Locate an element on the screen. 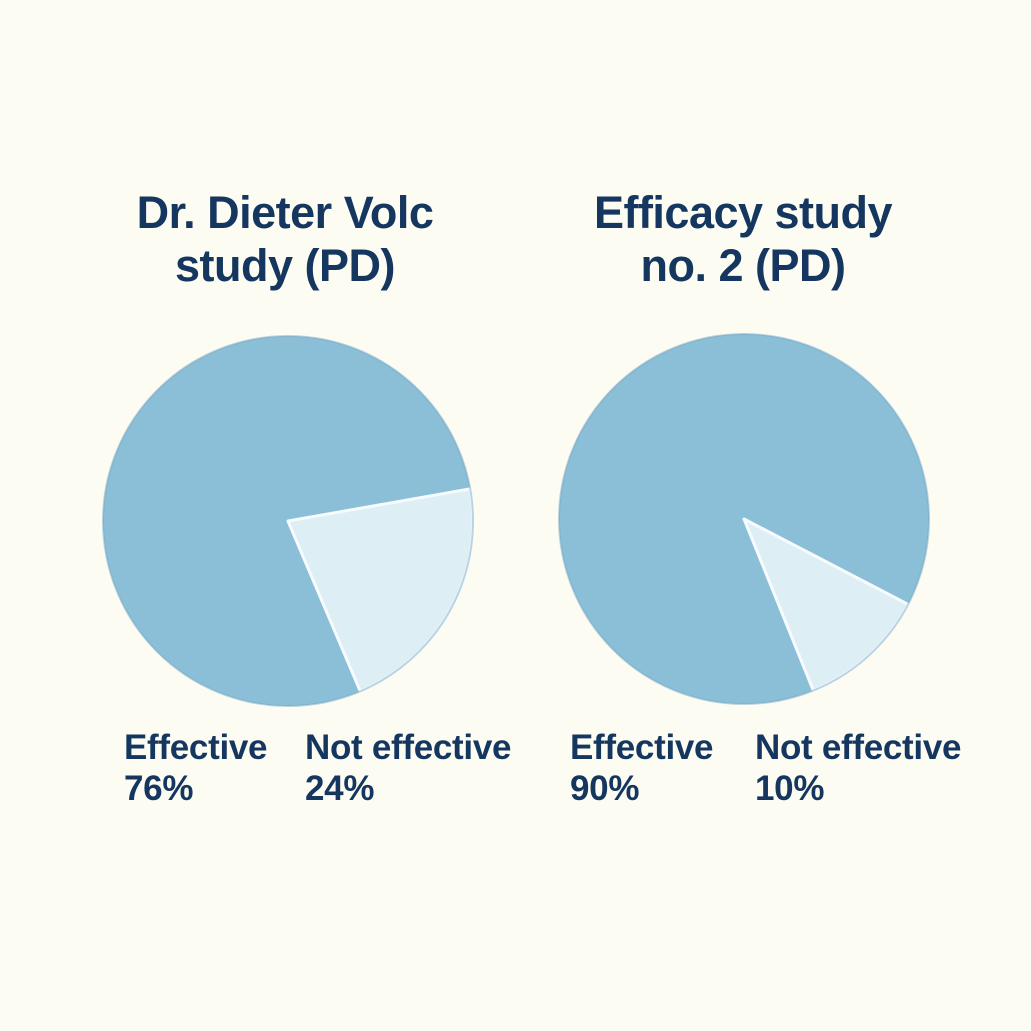 This screenshot has width=1031, height=1031. chart-1-legend-effective: Effective 76% is located at coordinates (196, 768).